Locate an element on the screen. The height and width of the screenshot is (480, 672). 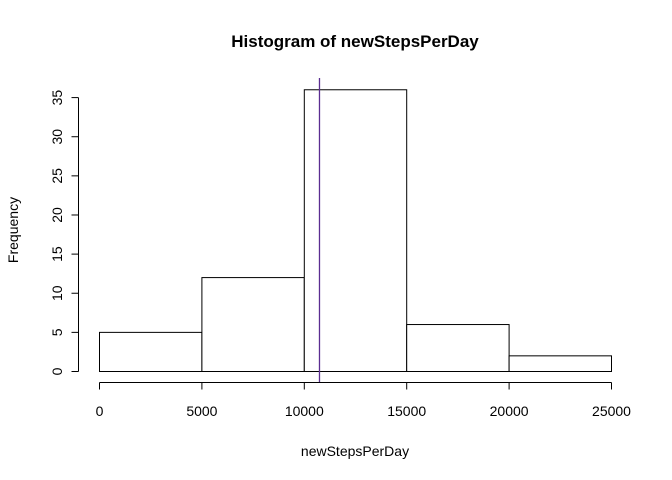
y-tick-label-5: 25 is located at coordinates (57, 176).